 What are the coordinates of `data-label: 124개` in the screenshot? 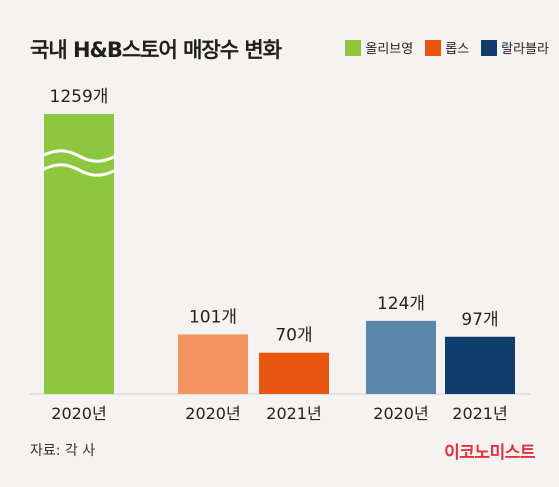 It's located at (401, 304).